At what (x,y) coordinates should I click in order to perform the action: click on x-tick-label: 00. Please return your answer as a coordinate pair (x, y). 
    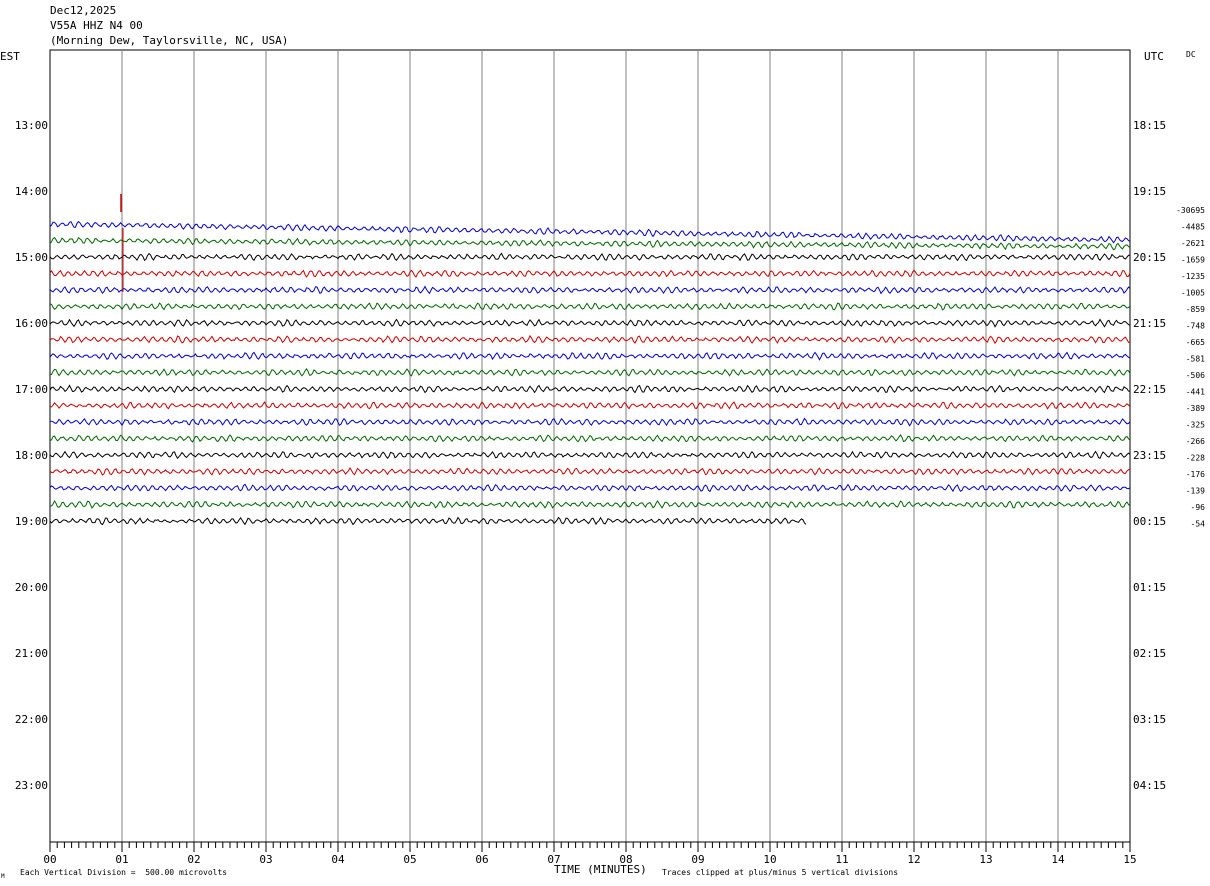
    Looking at the image, I should click on (49, 859).